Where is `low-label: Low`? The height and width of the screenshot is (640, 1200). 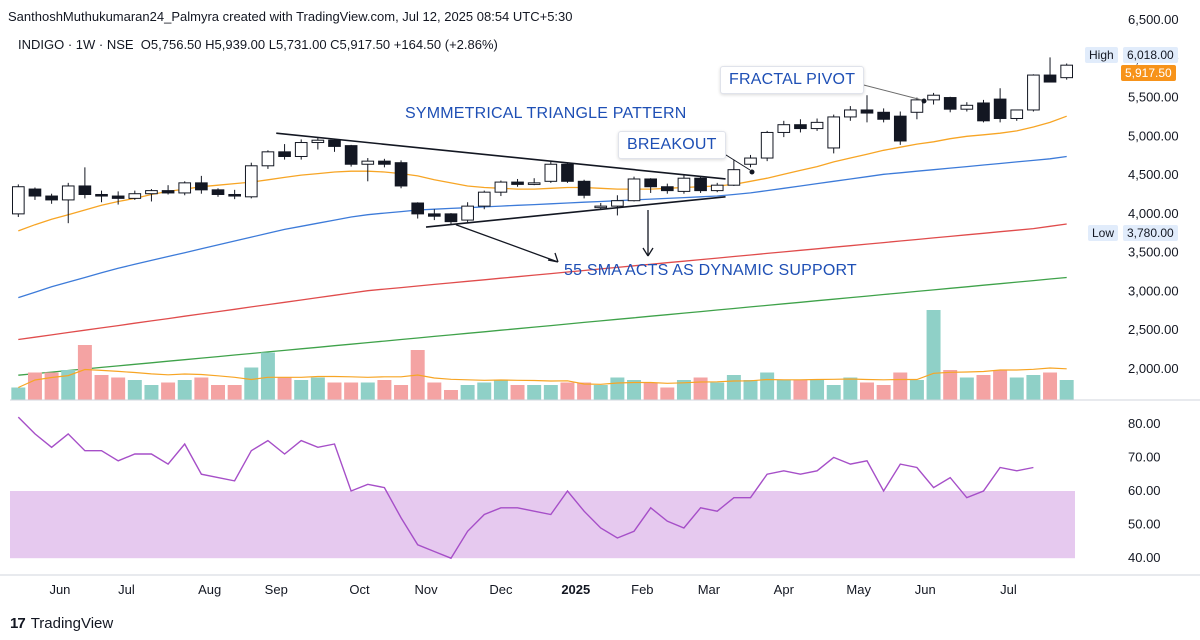
low-label: Low is located at coordinates (1103, 233).